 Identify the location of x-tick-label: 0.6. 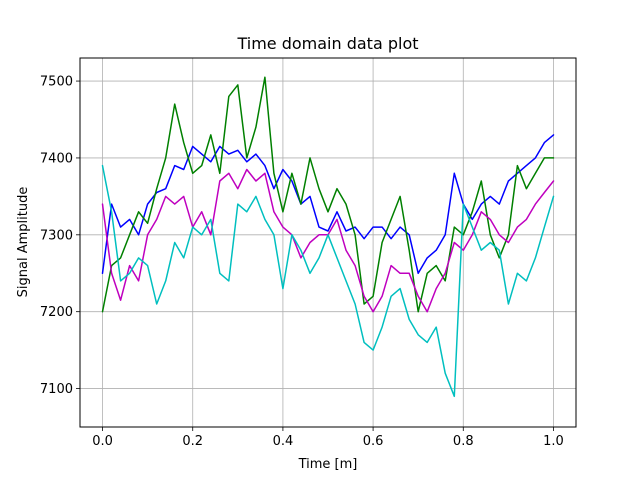
(373, 441).